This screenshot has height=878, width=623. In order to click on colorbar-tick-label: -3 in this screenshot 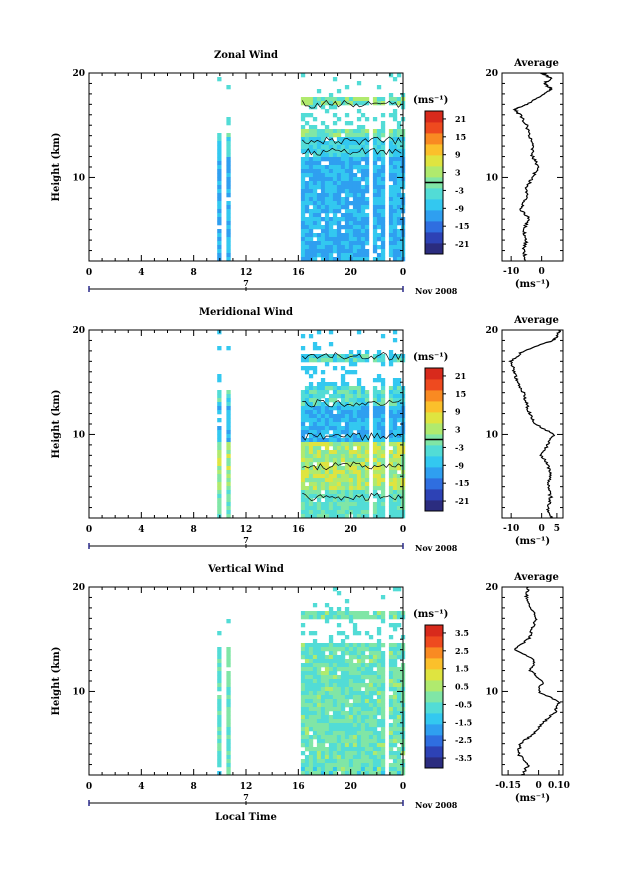, I will do `click(459, 447)`.